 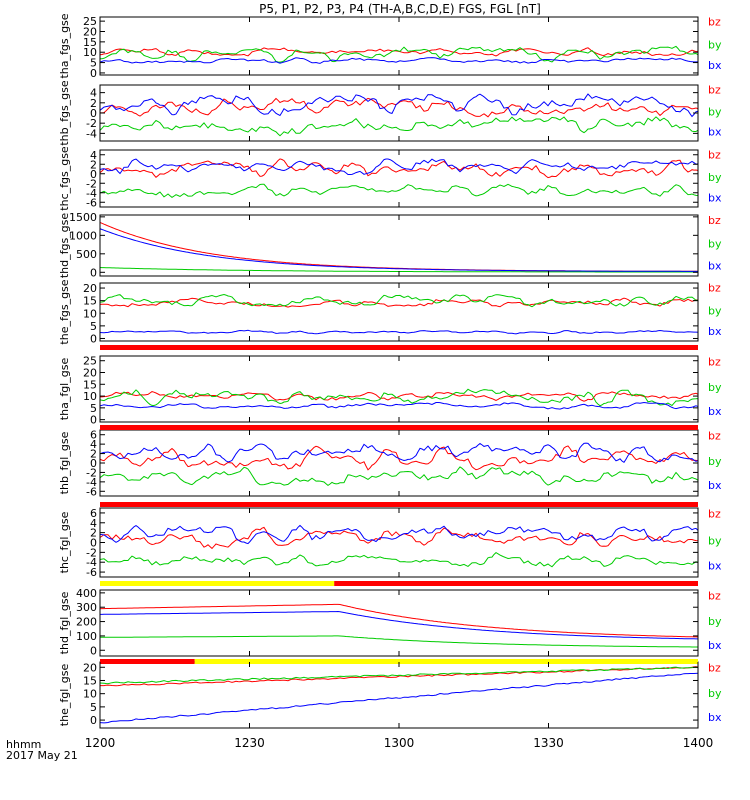 I want to click on series-by-thc_fgl_gse, so click(x=399, y=559).